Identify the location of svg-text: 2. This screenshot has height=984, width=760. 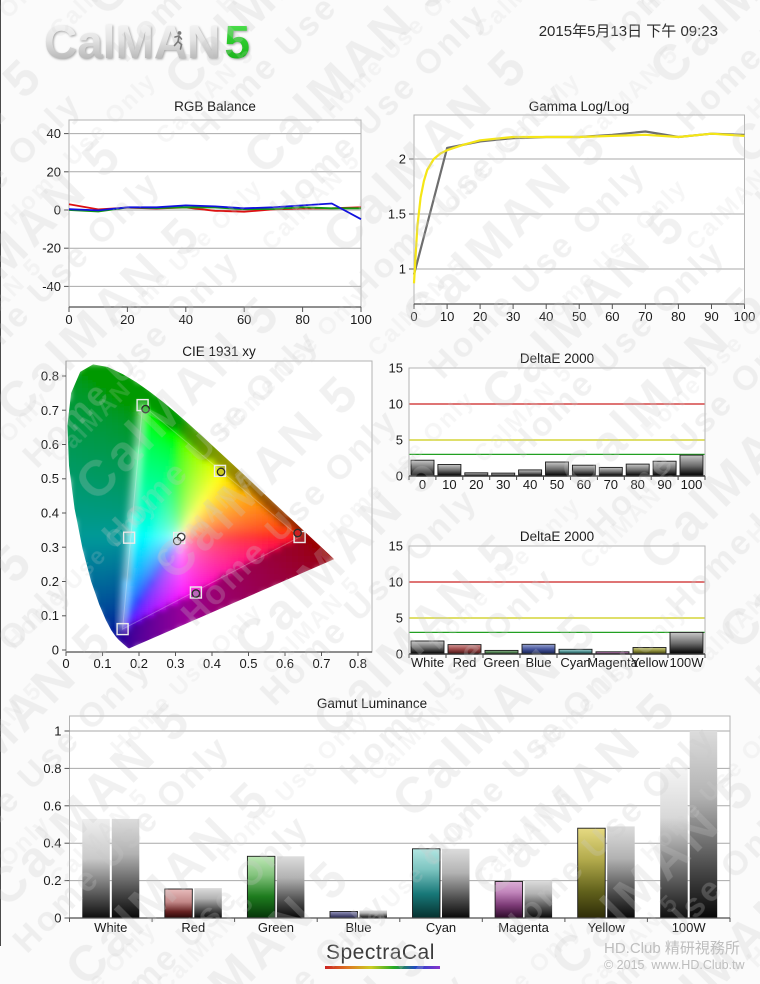
(402, 159).